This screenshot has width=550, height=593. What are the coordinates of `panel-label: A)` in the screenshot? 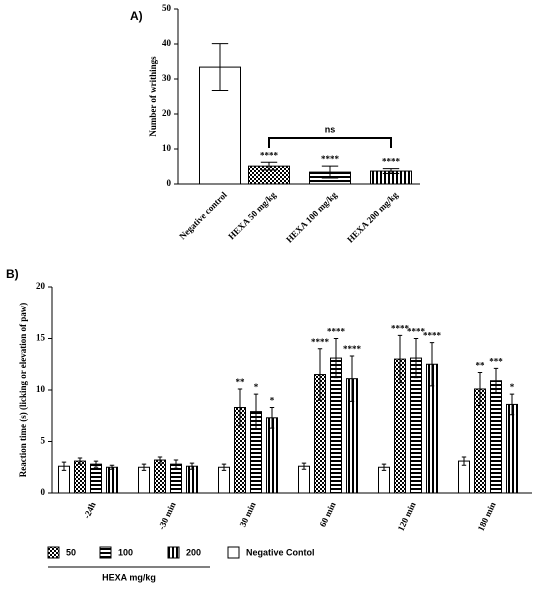 It's located at (136, 16).